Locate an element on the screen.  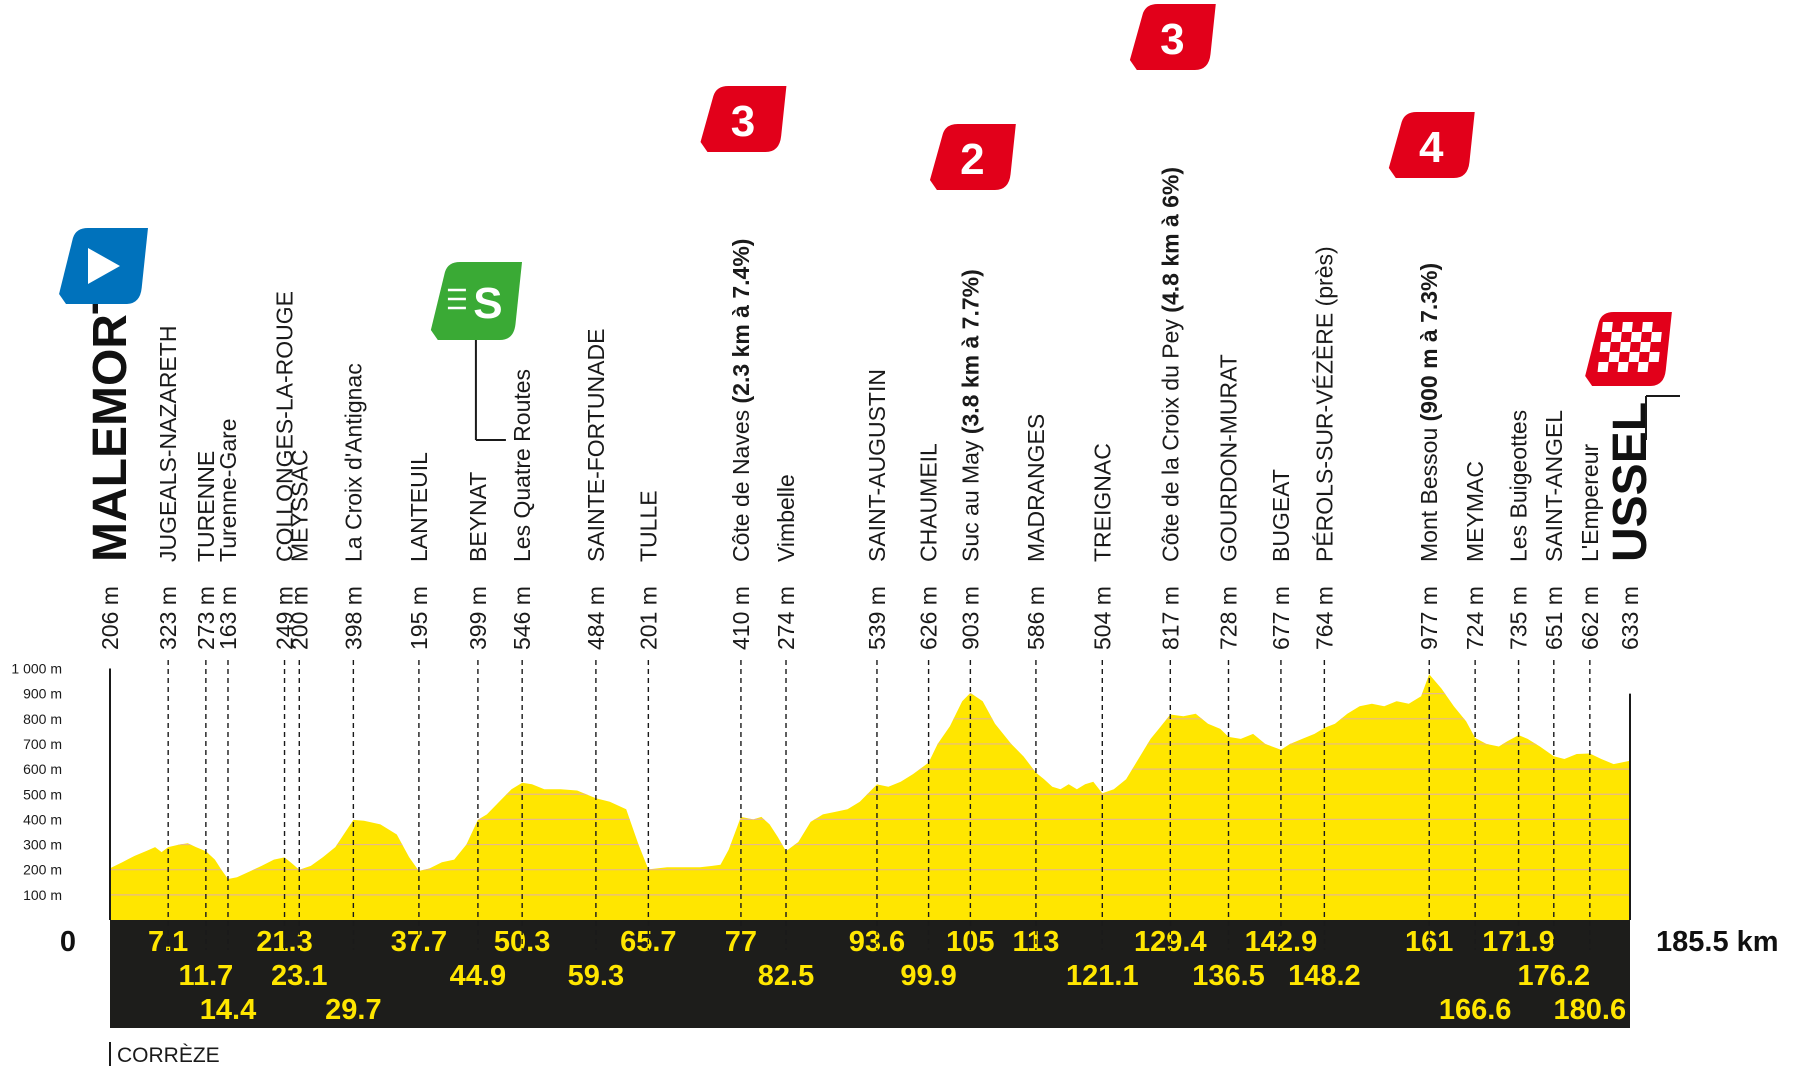
km-marker-label: 166.6 is located at coordinates (1475, 1010).